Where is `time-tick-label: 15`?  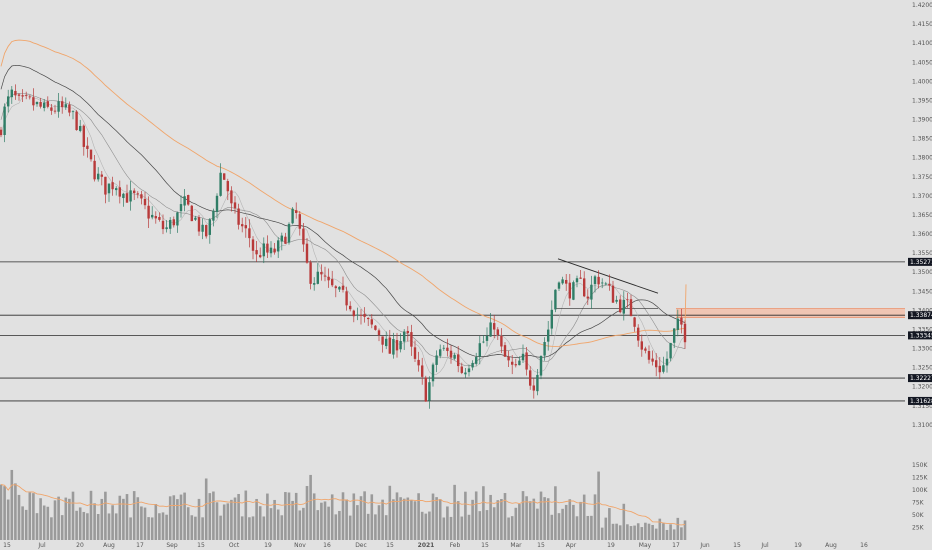
time-tick-label: 15 is located at coordinates (201, 545).